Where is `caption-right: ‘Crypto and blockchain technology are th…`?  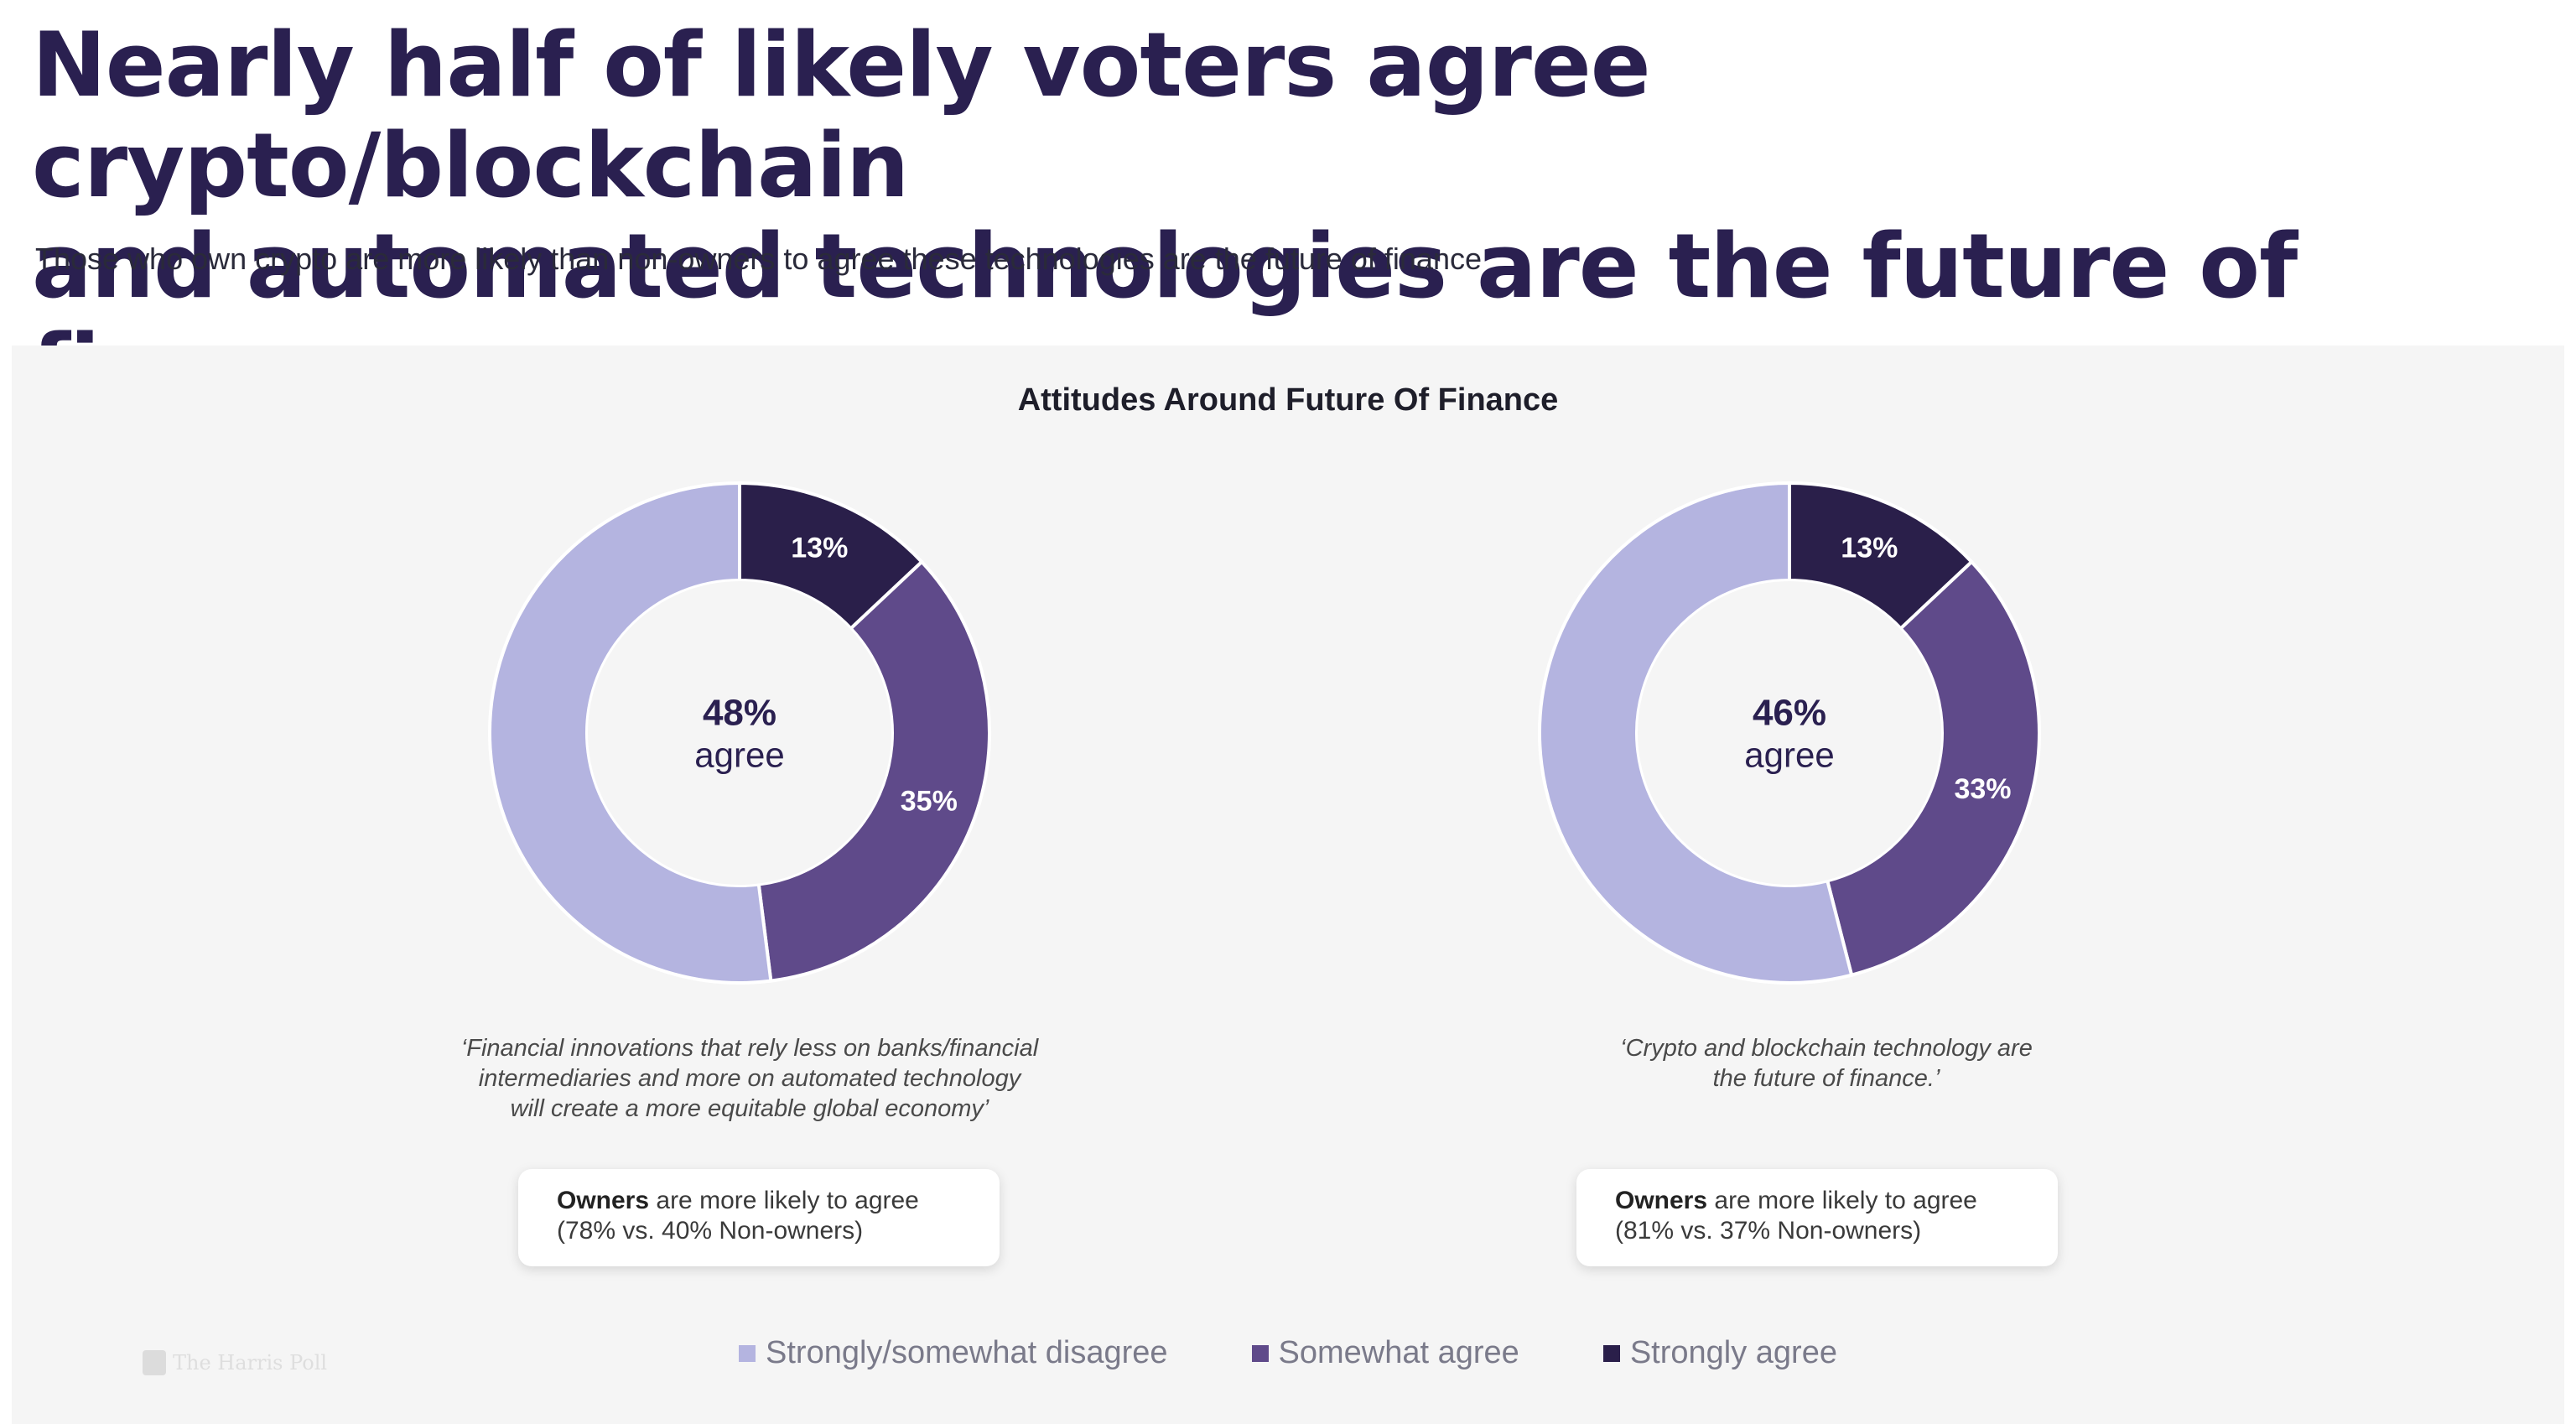 caption-right: ‘Crypto and blockchain technology are th… is located at coordinates (1826, 1063).